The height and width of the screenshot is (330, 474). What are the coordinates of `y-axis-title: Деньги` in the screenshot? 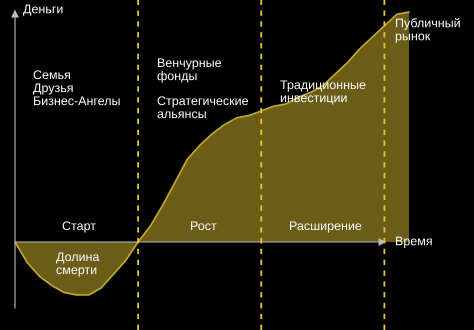 It's located at (43, 10).